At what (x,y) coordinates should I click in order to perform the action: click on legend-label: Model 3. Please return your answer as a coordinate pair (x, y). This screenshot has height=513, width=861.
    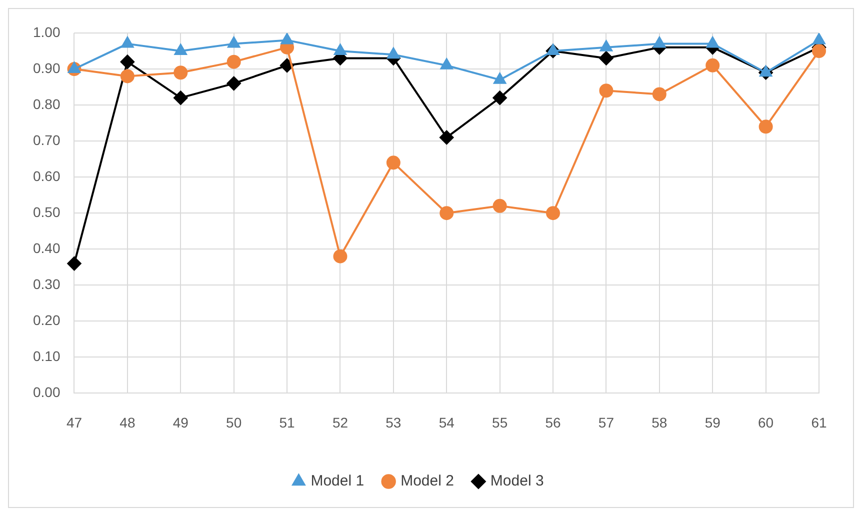
    Looking at the image, I should click on (517, 481).